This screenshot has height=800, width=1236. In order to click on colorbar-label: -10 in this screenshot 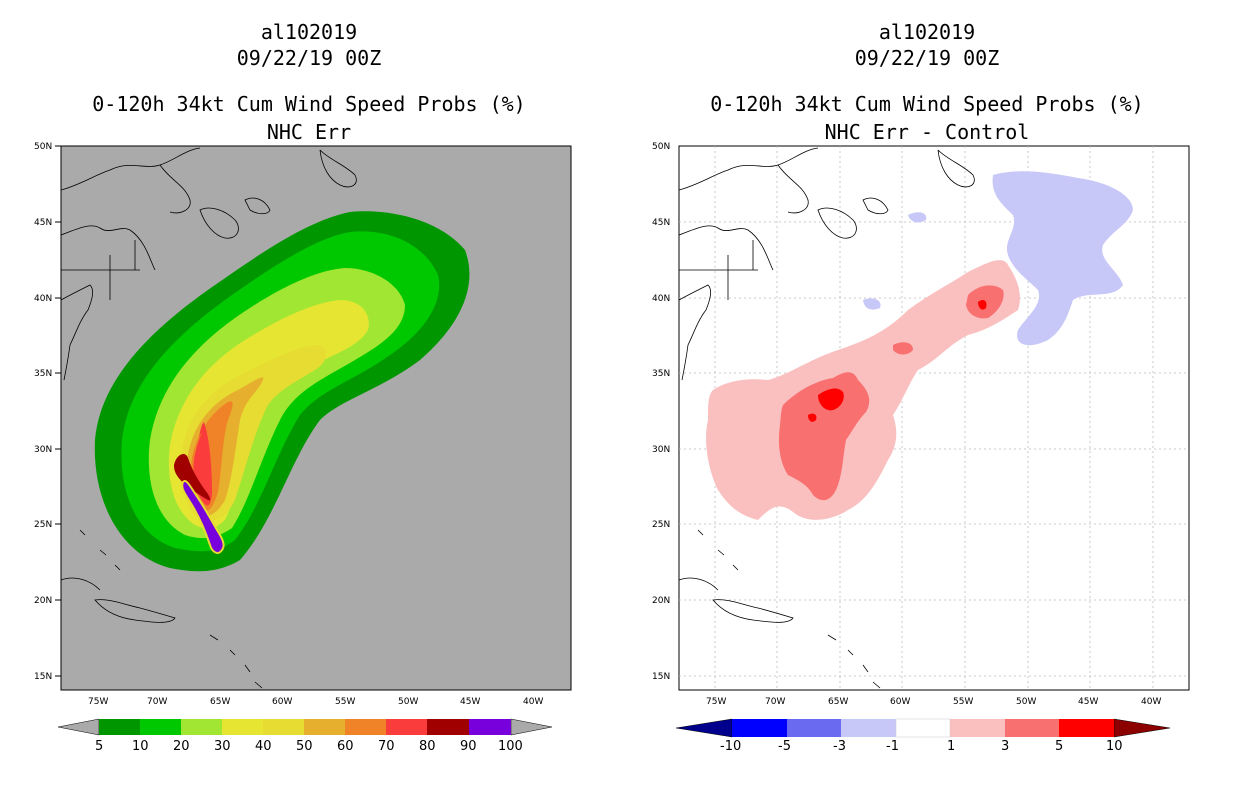, I will do `click(730, 746)`.